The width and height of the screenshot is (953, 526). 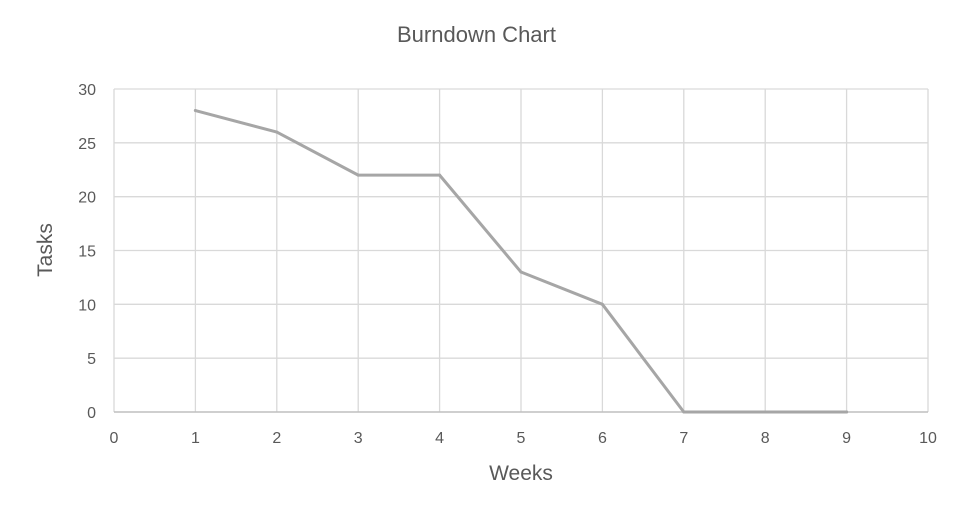 What do you see at coordinates (439, 438) in the screenshot?
I see `x-tick-label-4: 4` at bounding box center [439, 438].